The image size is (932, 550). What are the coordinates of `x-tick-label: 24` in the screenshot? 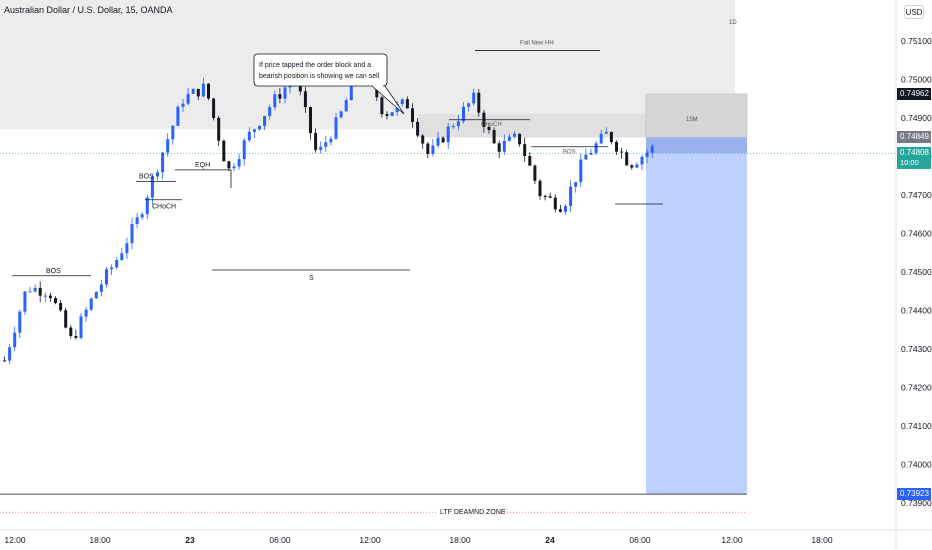 It's located at (550, 540).